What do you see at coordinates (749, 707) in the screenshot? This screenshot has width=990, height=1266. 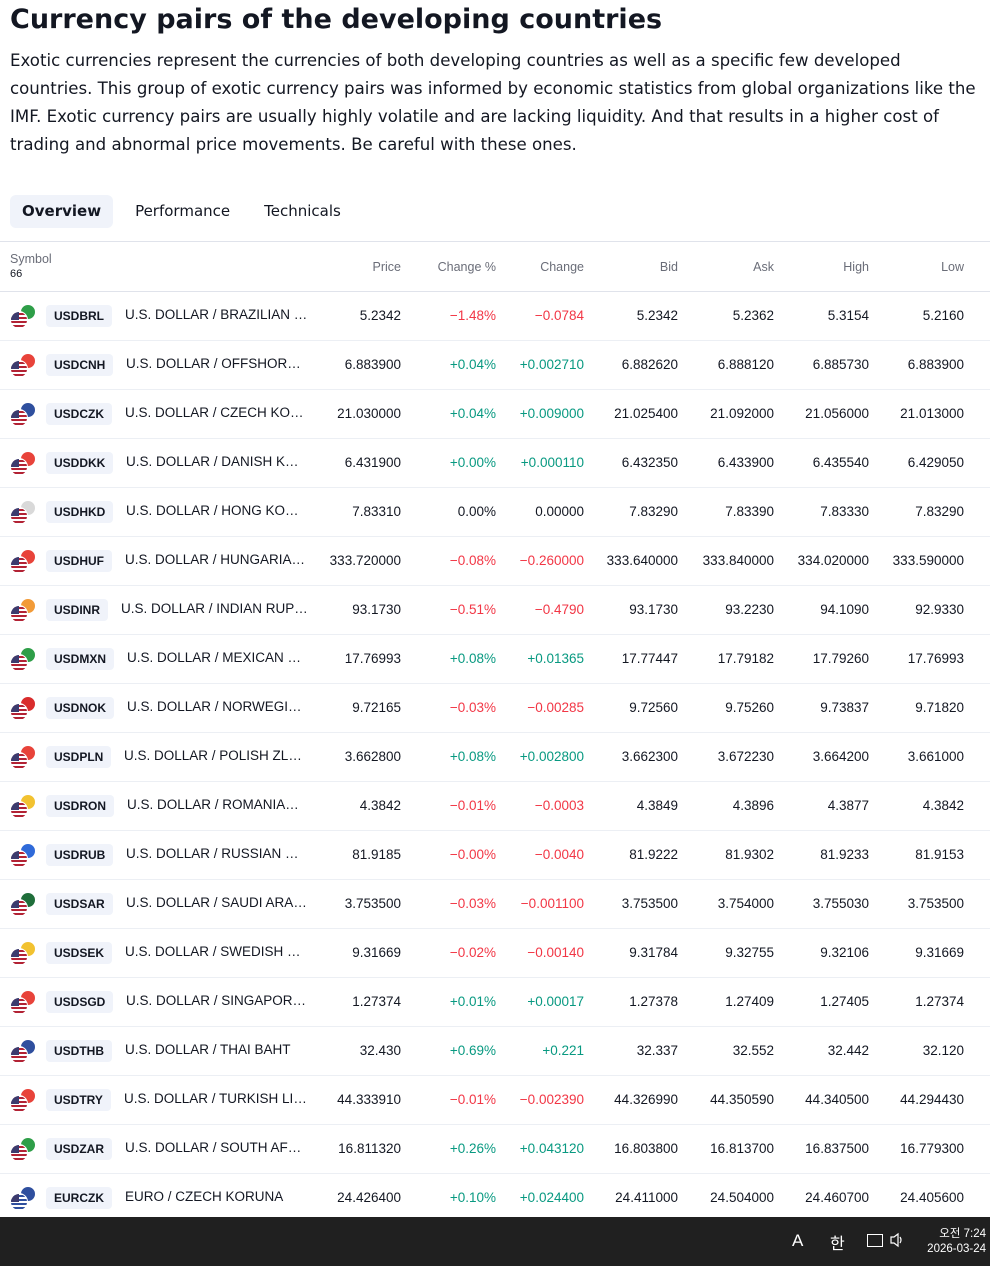 I see `cell-ask: 9.75260` at bounding box center [749, 707].